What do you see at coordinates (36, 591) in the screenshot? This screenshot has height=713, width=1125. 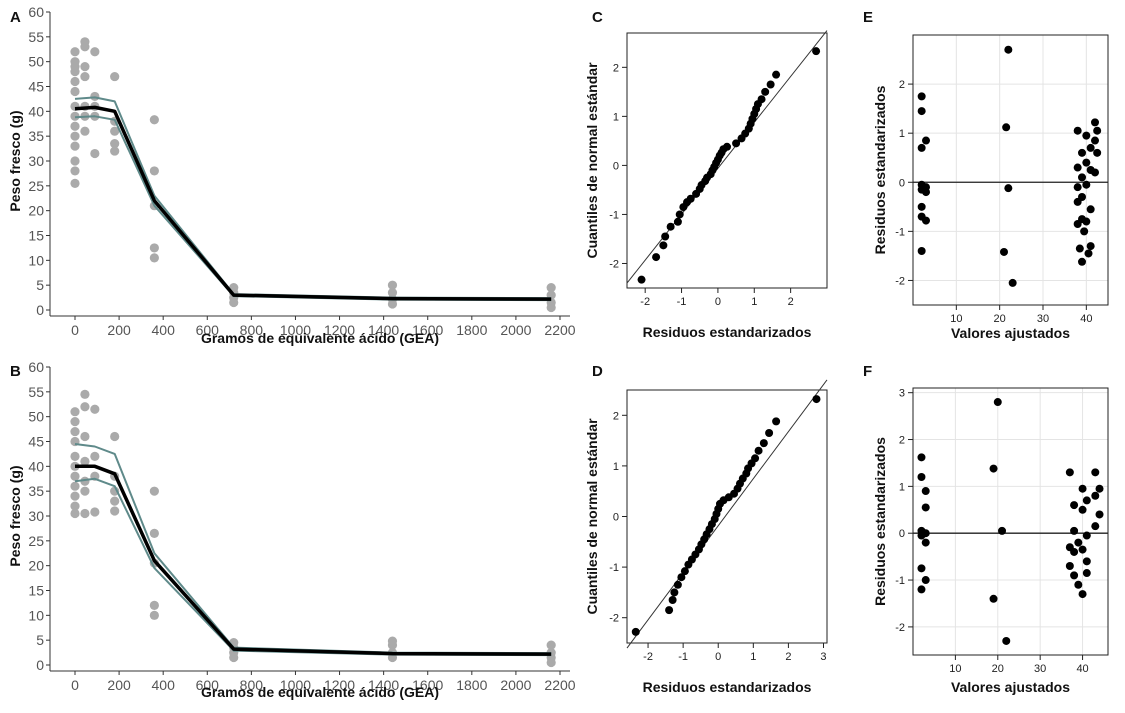 I see `y-tick-label: 15` at bounding box center [36, 591].